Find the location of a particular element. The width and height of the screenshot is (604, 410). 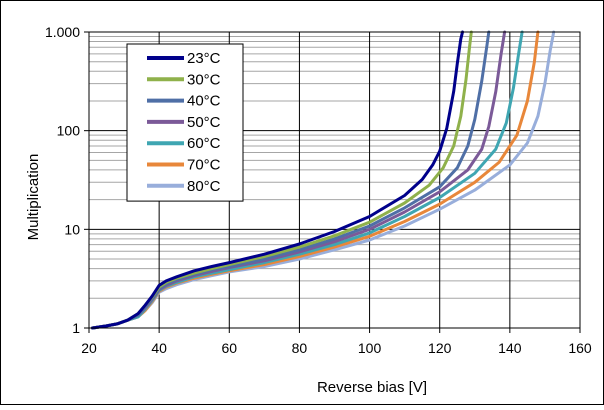

legend-label: 60°C is located at coordinates (204, 143).